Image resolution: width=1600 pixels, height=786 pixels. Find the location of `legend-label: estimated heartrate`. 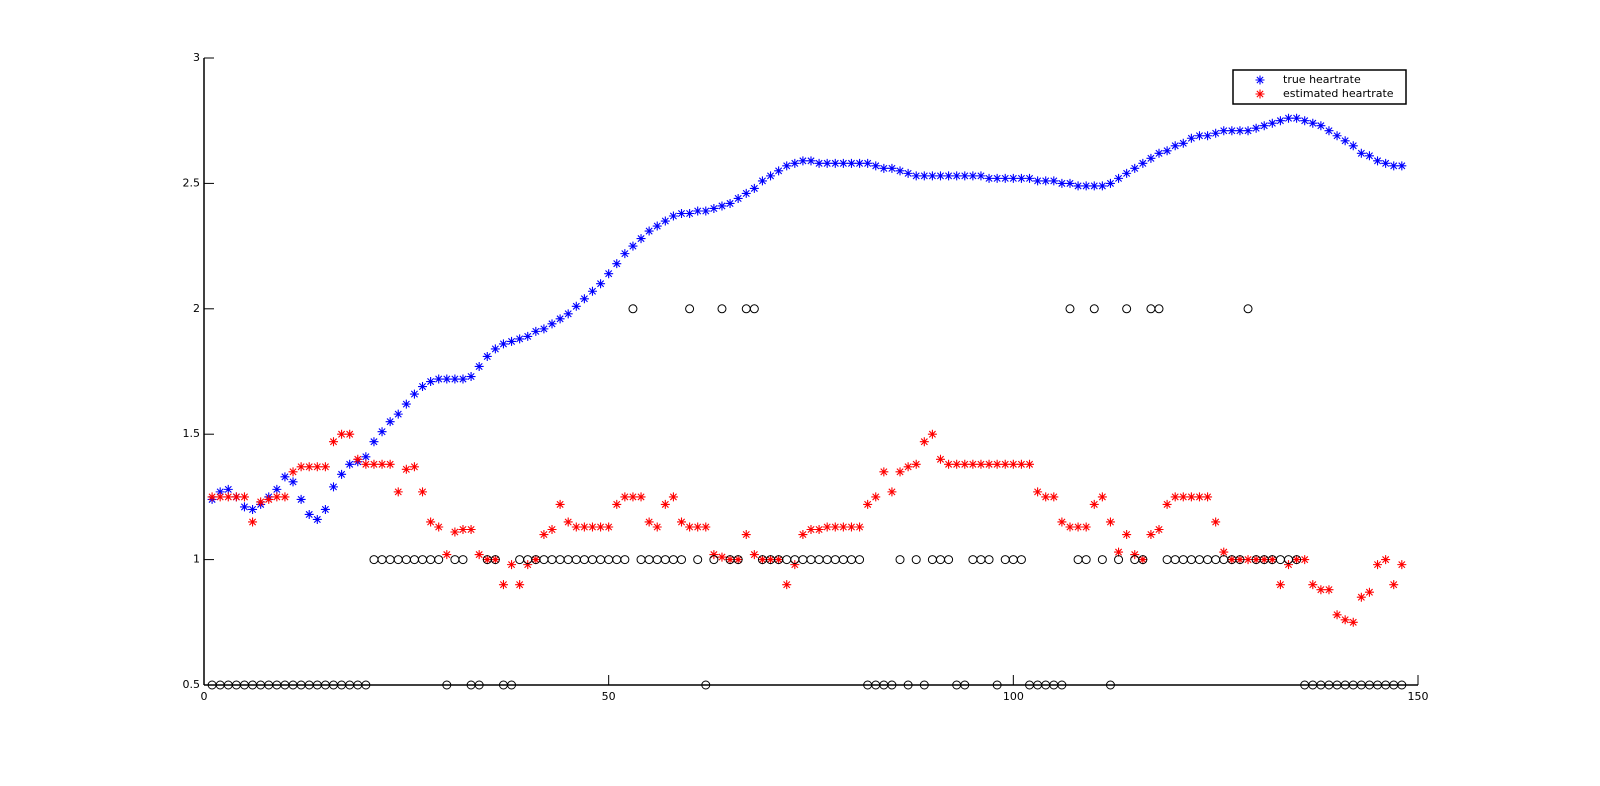

legend-label: estimated heartrate is located at coordinates (1338, 93).